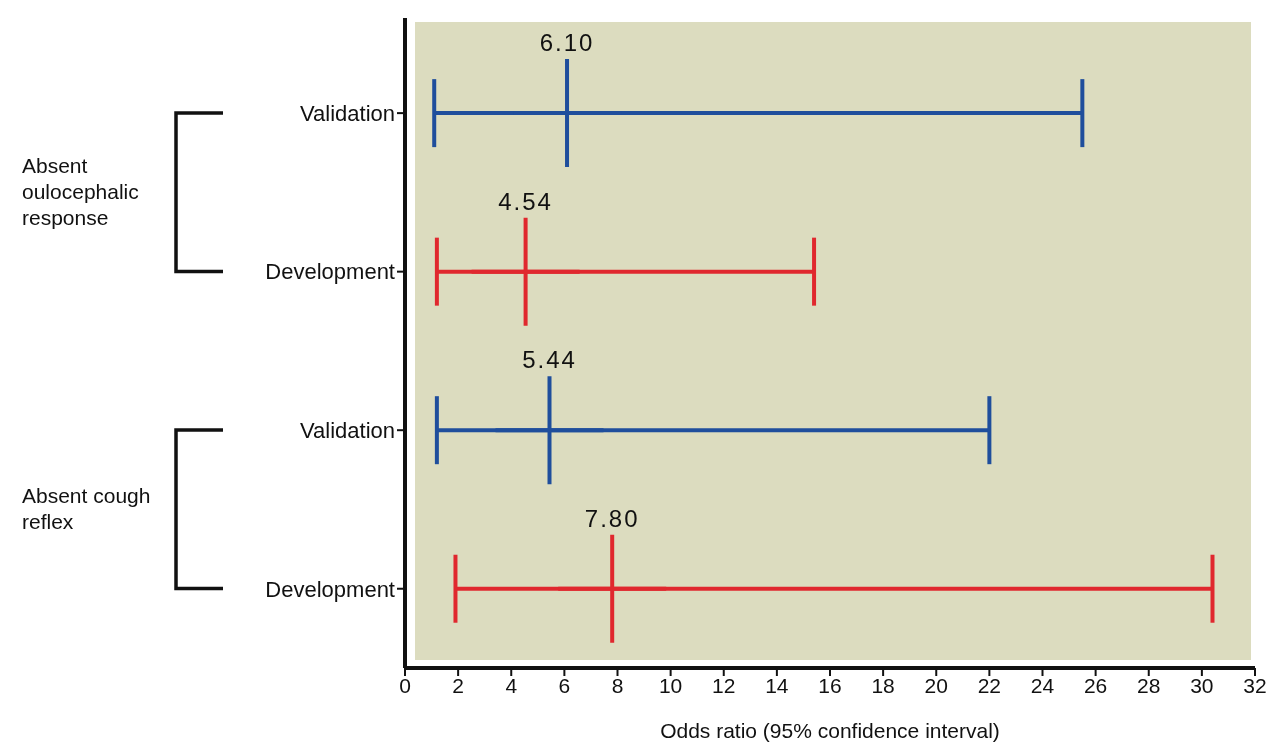 The image size is (1267, 752). What do you see at coordinates (936, 685) in the screenshot?
I see `x-tick-label: 20` at bounding box center [936, 685].